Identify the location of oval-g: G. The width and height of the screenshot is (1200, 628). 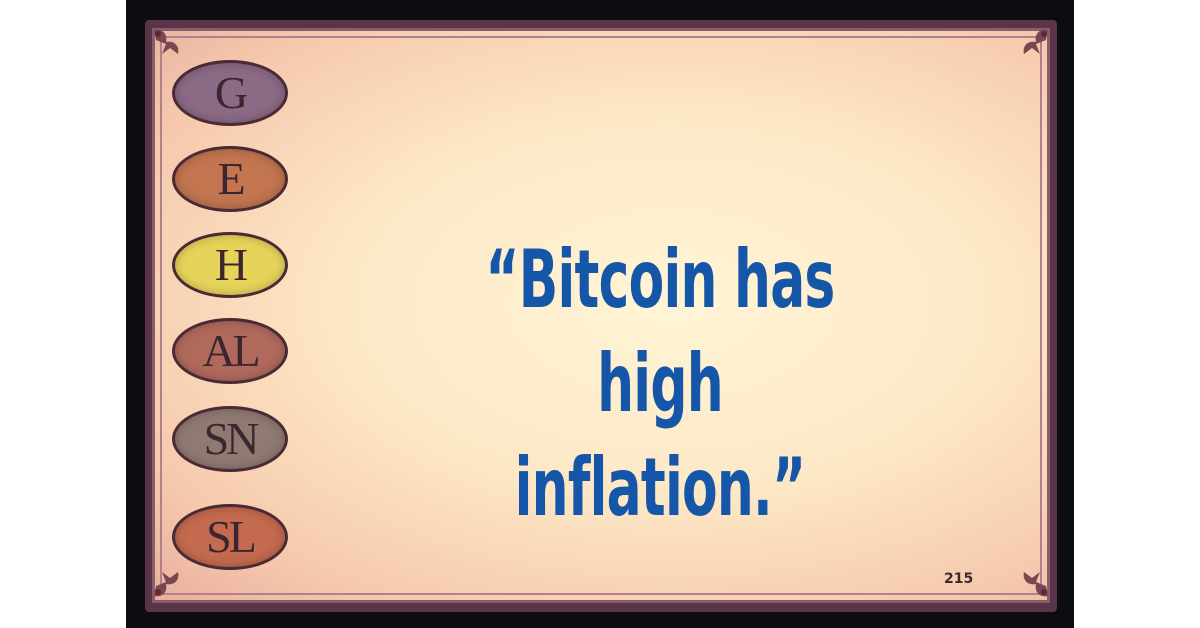
(230, 93).